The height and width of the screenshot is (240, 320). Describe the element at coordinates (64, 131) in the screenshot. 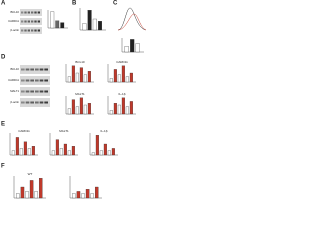

I see `plot-title: MALT1` at that location.